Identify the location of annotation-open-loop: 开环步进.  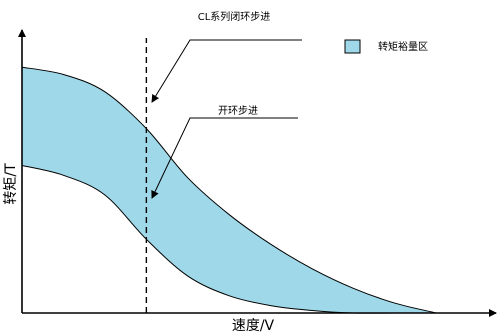
(238, 111).